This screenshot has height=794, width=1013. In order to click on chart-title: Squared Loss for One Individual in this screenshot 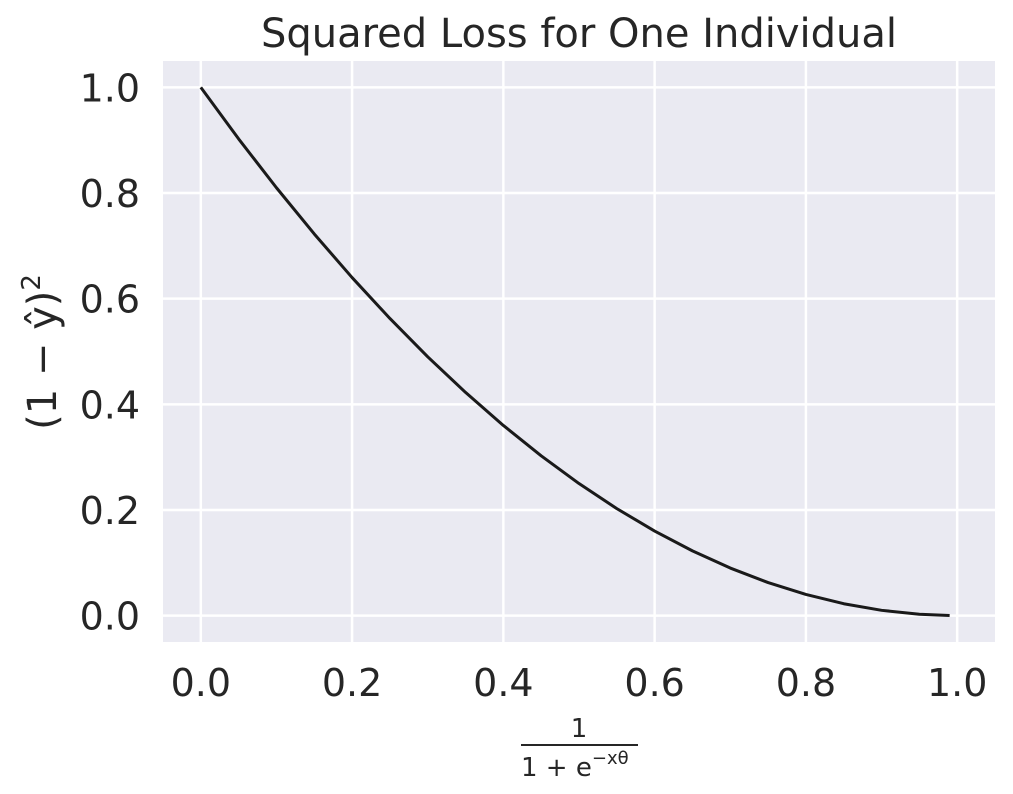, I will do `click(579, 34)`.